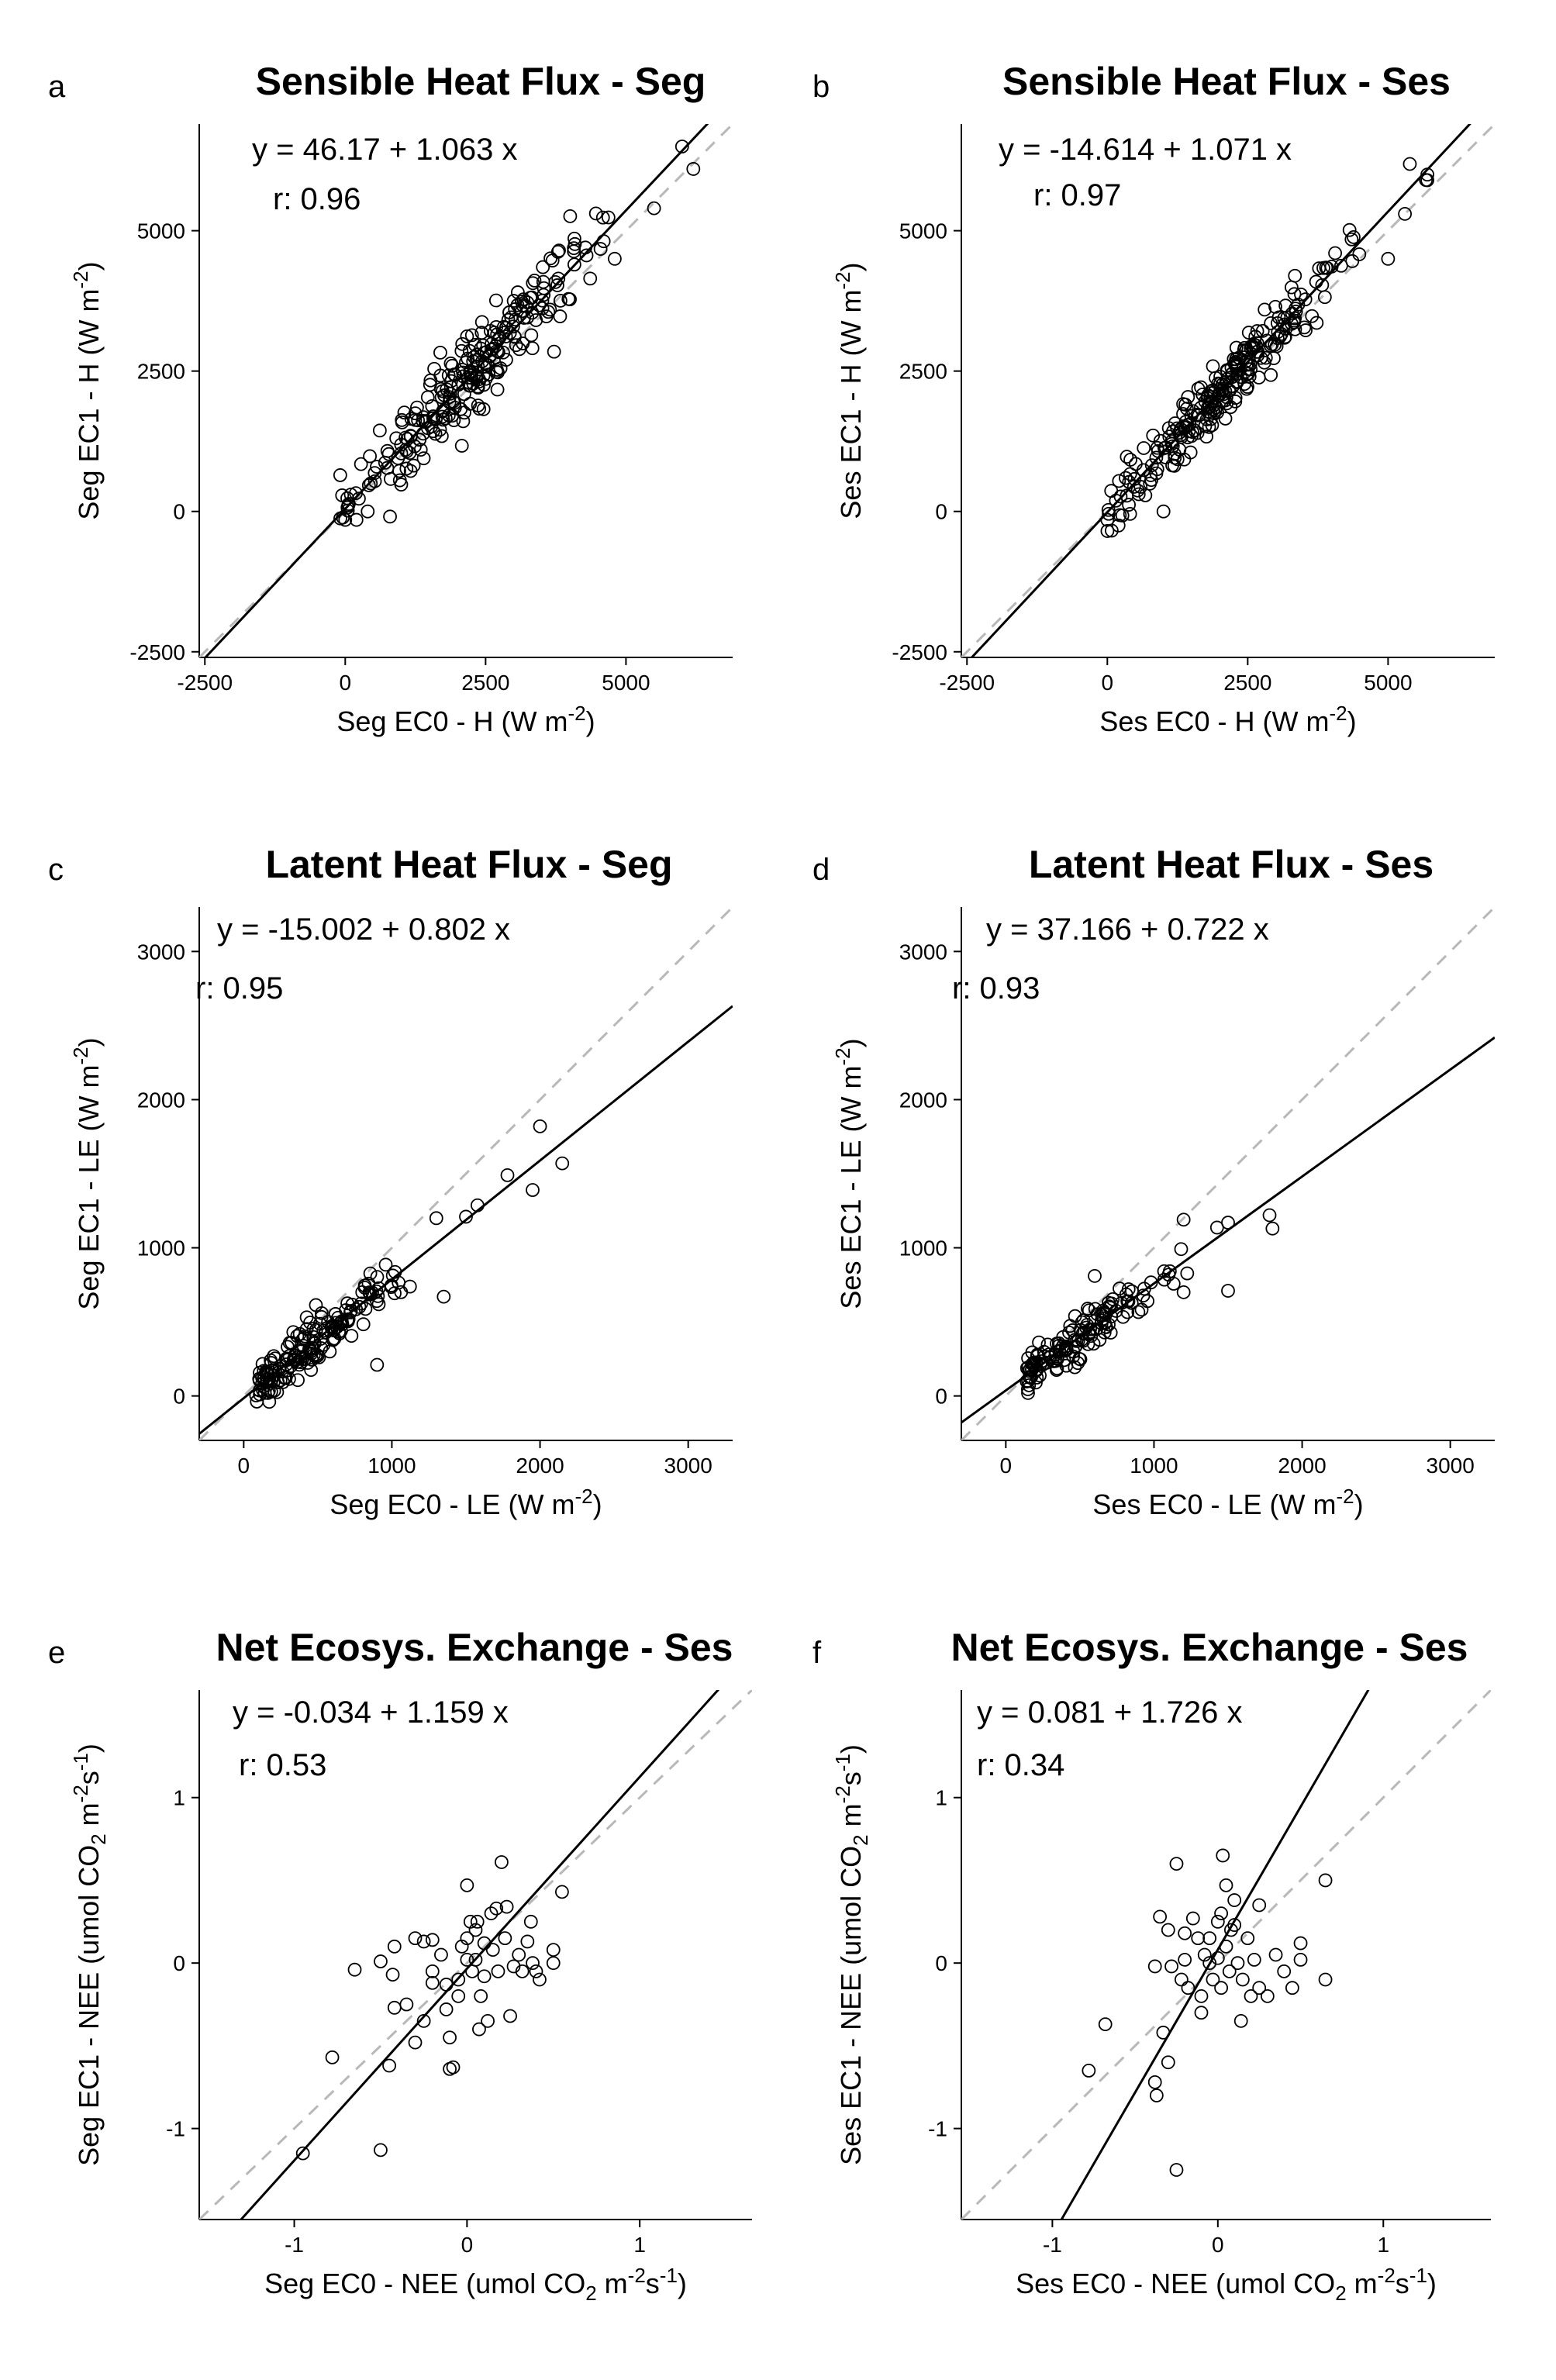 The image size is (1556, 2380). Describe the element at coordinates (294, 2245) in the screenshot. I see `x-tick-label: -1` at that location.